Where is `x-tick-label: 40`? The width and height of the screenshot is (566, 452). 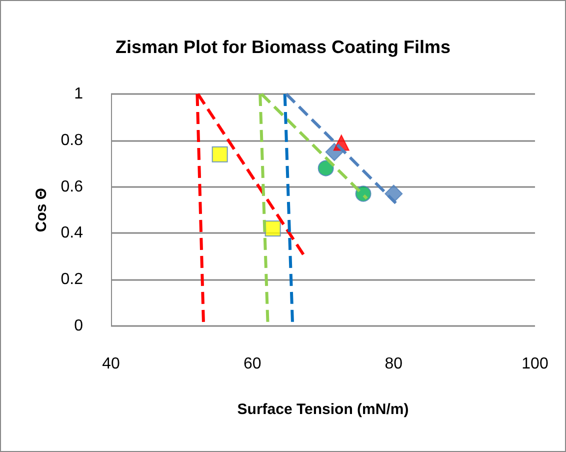
x-tick-label: 40 is located at coordinates (111, 364).